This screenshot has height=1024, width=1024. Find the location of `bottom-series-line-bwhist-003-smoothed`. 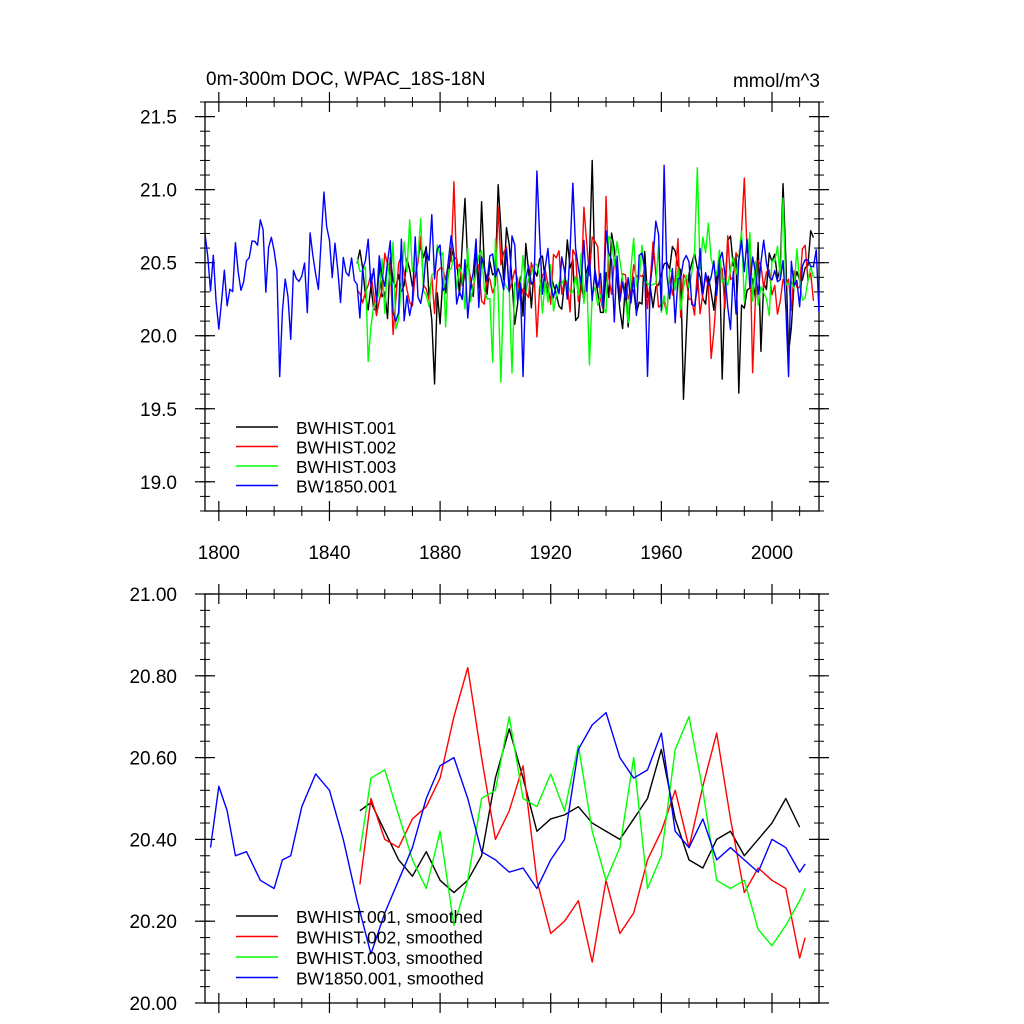

bottom-series-line-bwhist-003-smoothed is located at coordinates (582, 831).